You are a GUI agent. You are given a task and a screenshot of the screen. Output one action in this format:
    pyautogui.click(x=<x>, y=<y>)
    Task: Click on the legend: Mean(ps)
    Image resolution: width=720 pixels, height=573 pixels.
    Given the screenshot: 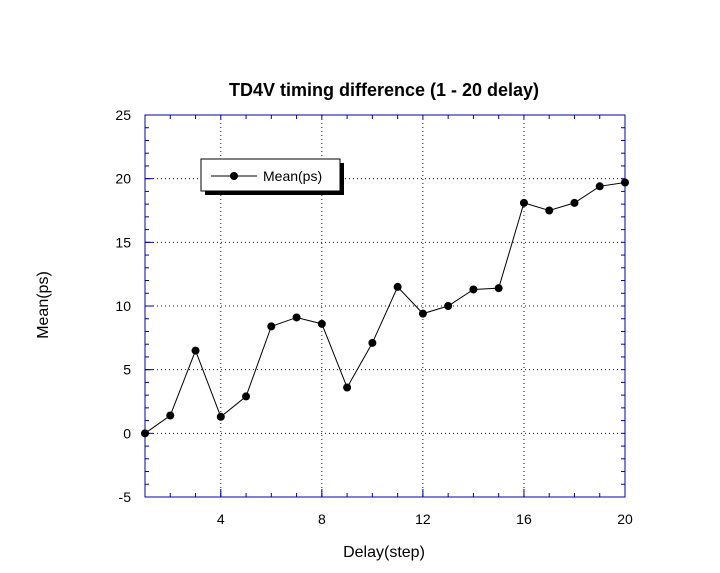 What is the action you would take?
    pyautogui.click(x=272, y=176)
    